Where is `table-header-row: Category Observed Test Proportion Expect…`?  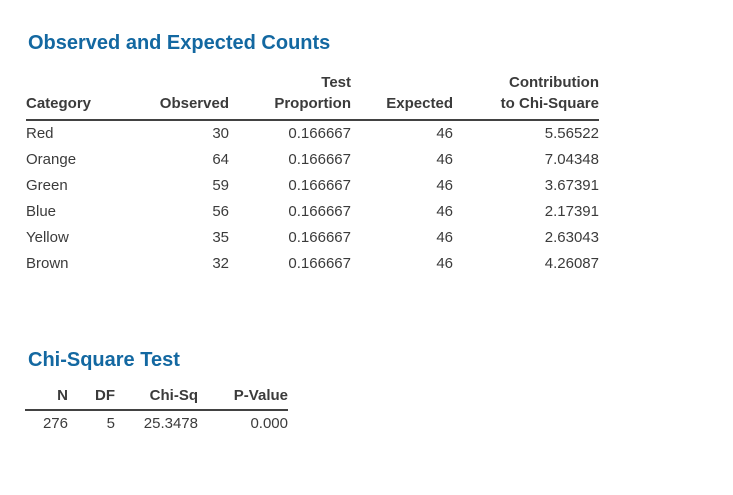 table-header-row: Category Observed Test Proportion Expect… is located at coordinates (312, 96).